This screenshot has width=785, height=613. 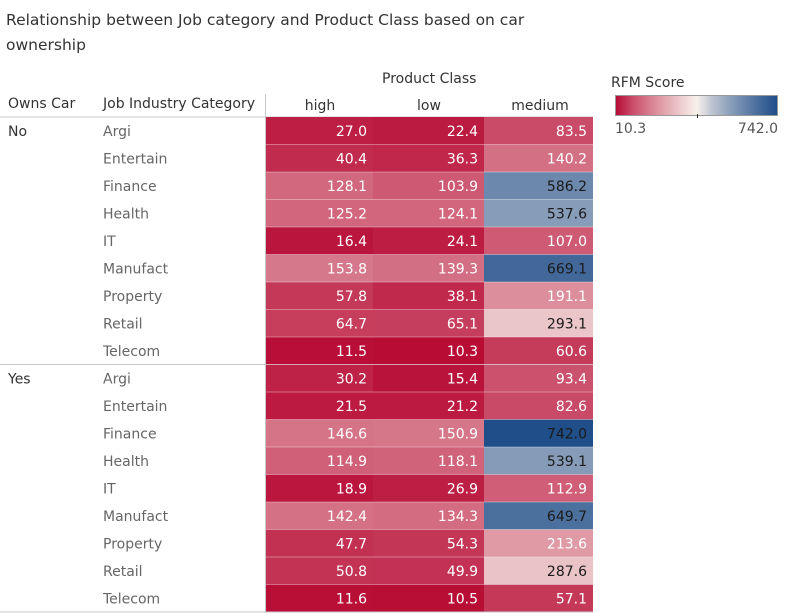 What do you see at coordinates (458, 517) in the screenshot?
I see `cell-value-label: 134.3` at bounding box center [458, 517].